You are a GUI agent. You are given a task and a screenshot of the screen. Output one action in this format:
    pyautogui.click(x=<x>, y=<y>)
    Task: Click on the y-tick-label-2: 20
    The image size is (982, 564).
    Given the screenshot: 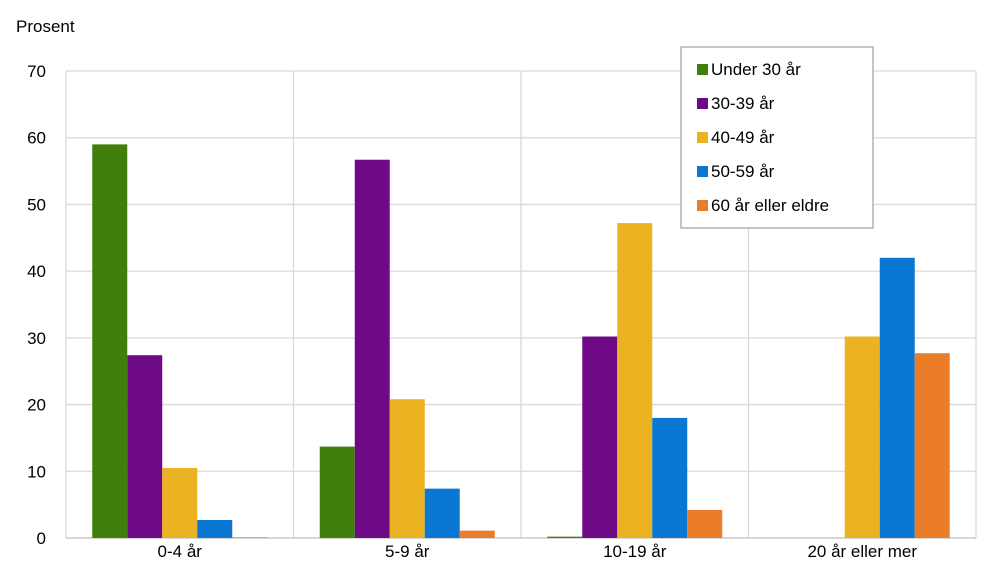 What is the action you would take?
    pyautogui.click(x=36, y=405)
    